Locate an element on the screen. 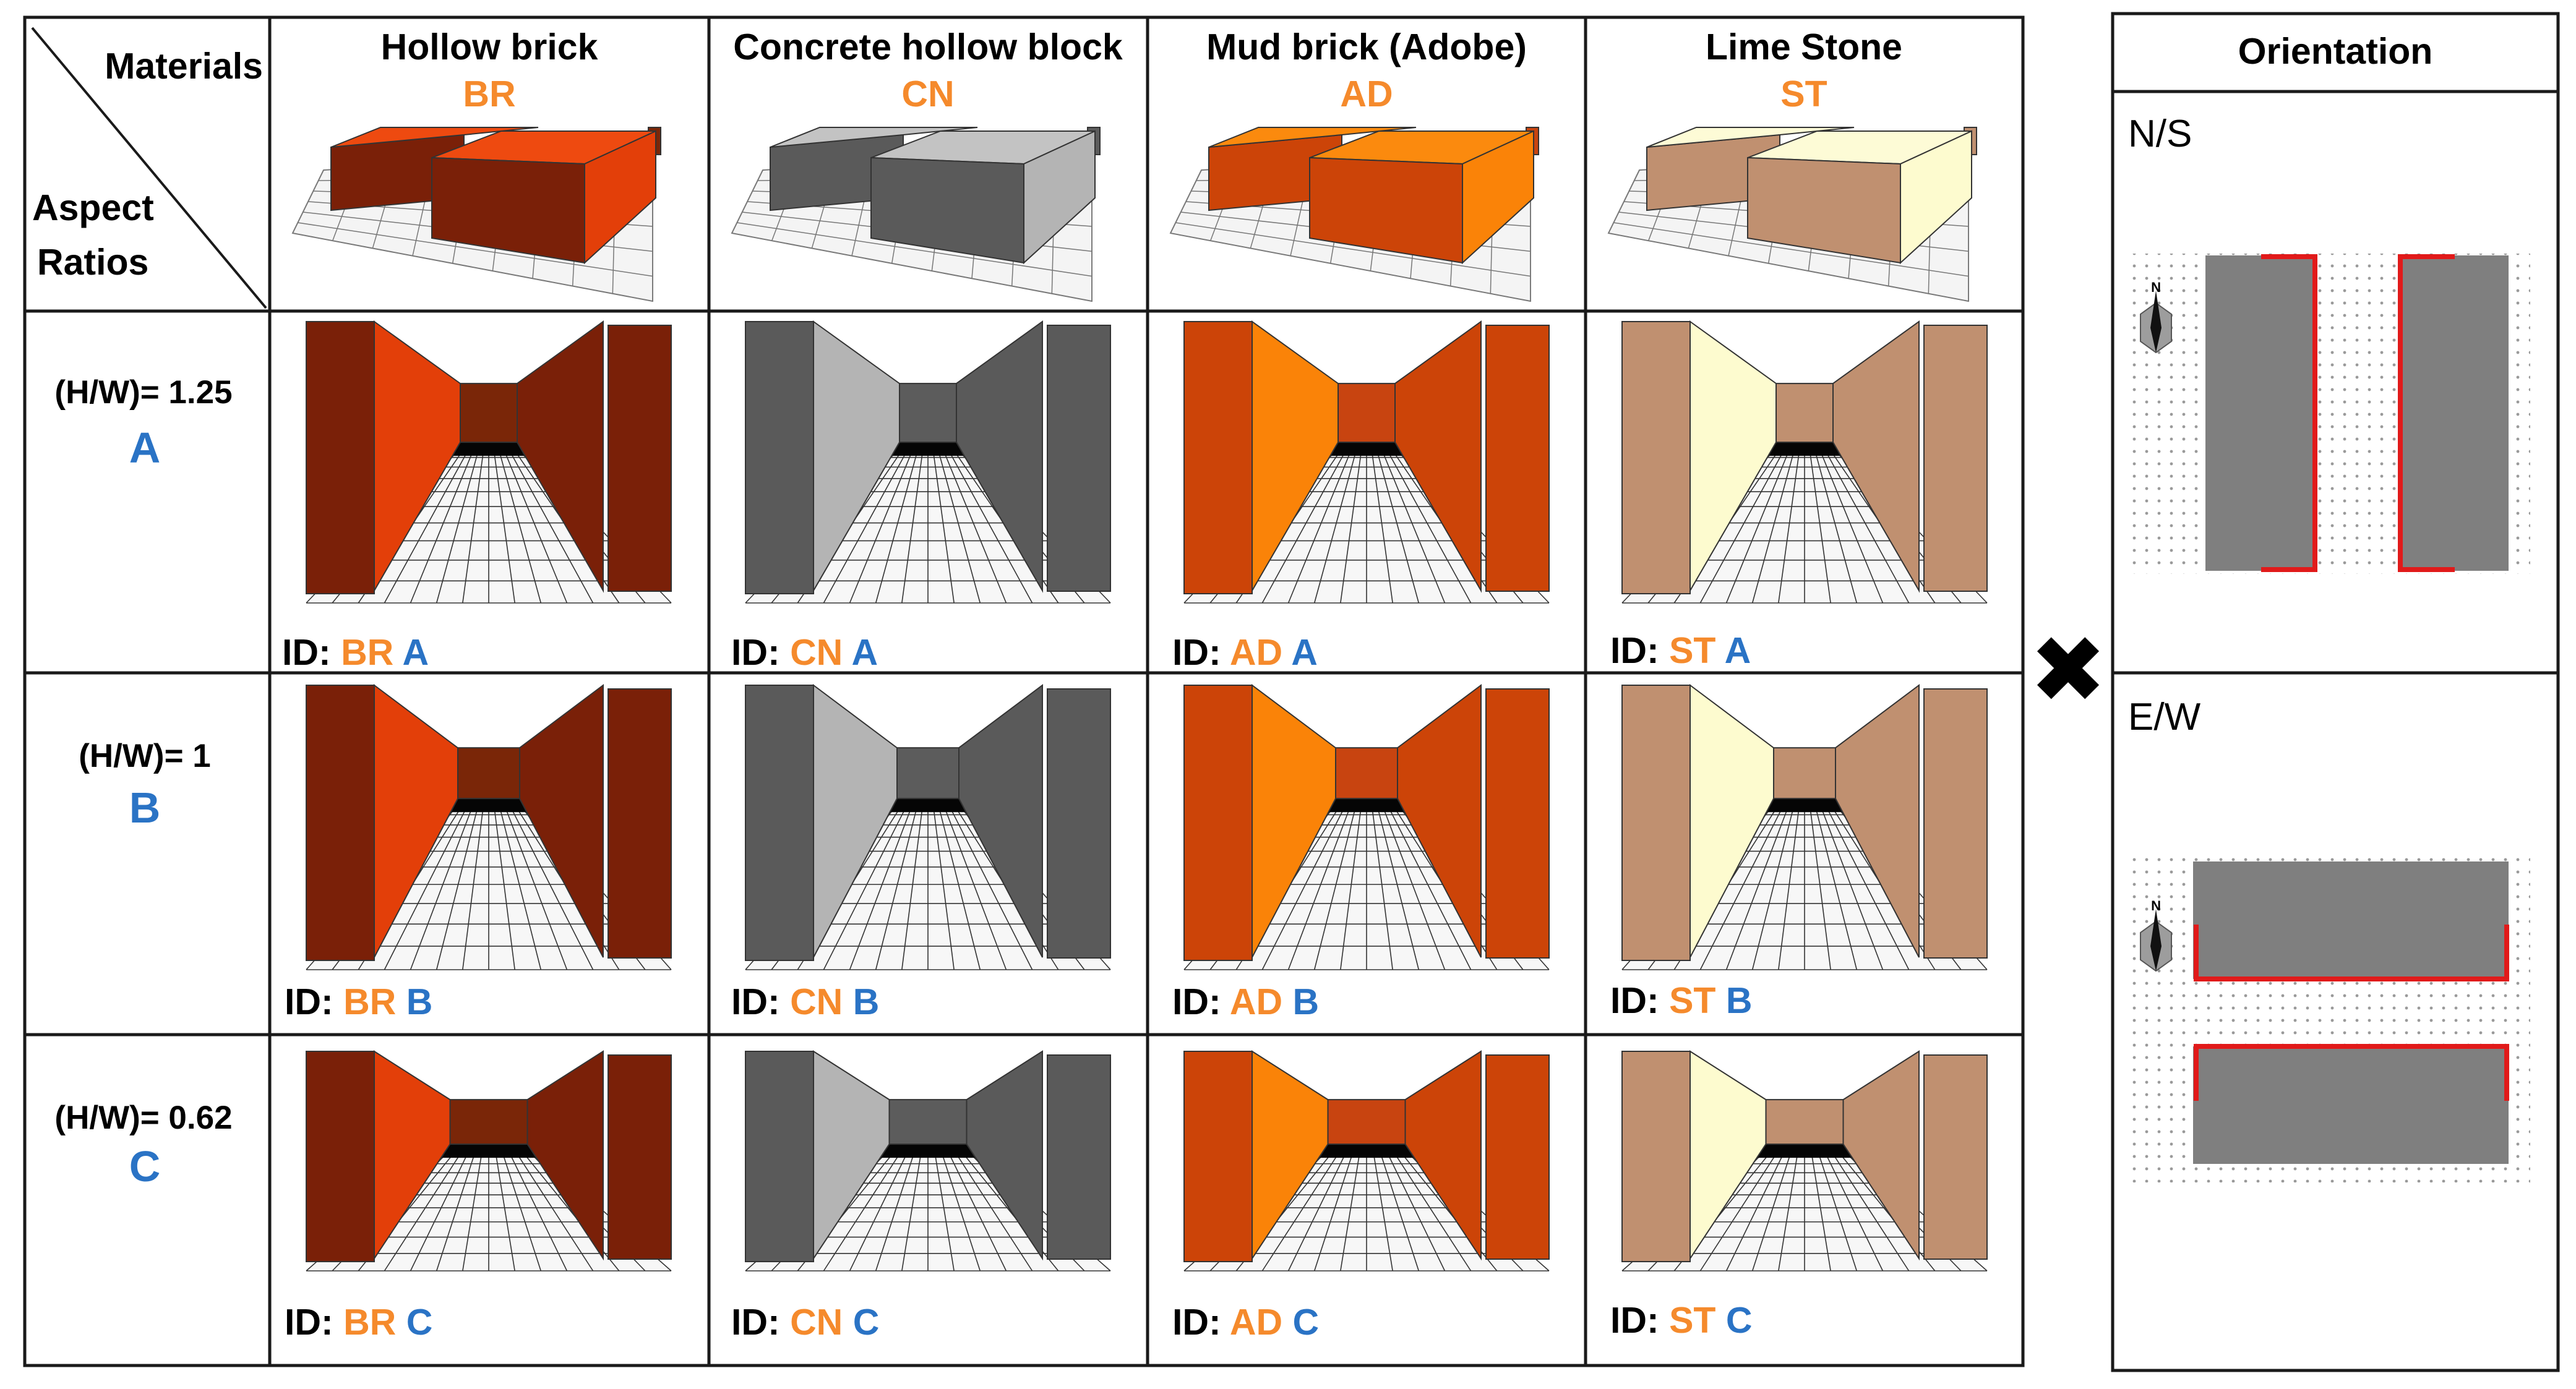 The height and width of the screenshot is (1389, 2576). cell-id-cn-b: ID: CN B is located at coordinates (805, 1001).